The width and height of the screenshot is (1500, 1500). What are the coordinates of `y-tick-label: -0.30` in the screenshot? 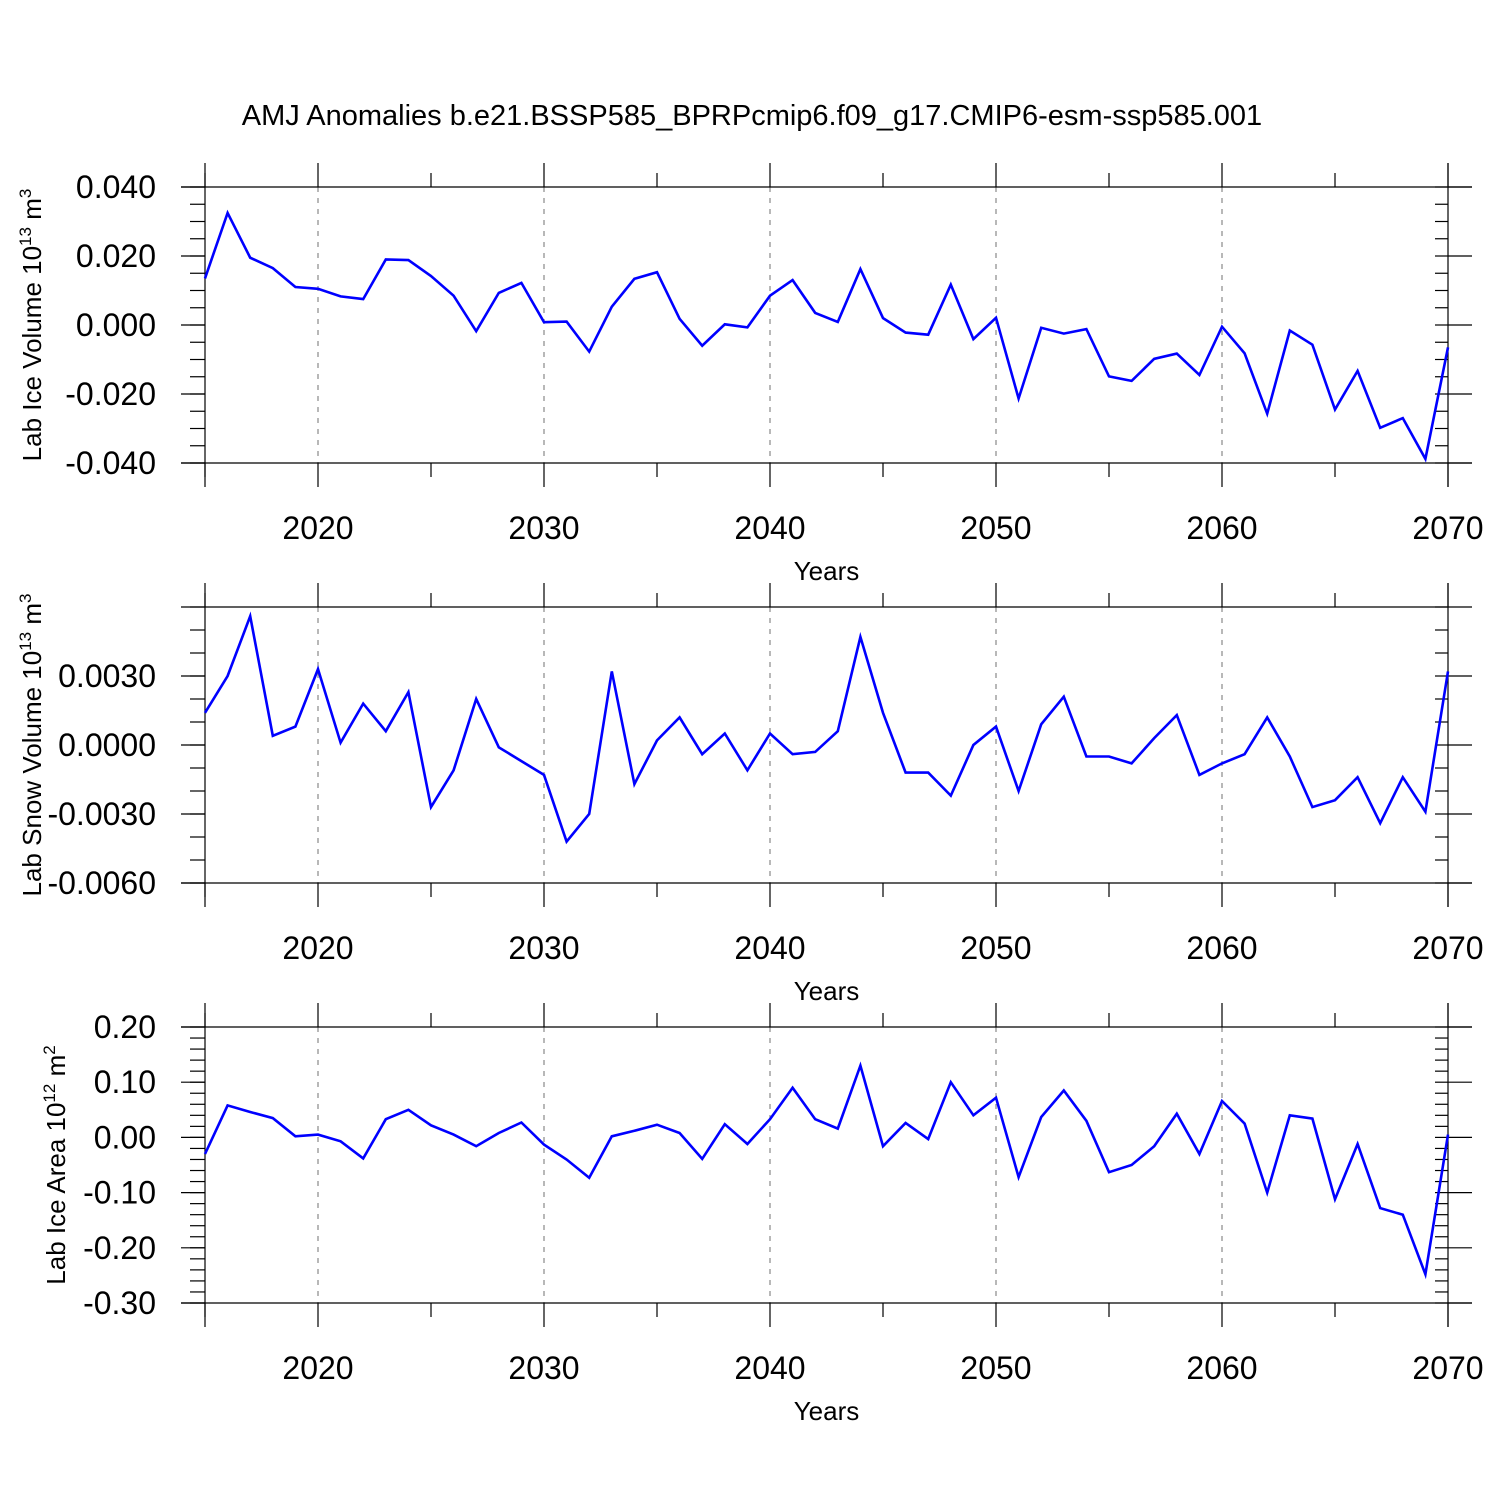 It's located at (119, 1303).